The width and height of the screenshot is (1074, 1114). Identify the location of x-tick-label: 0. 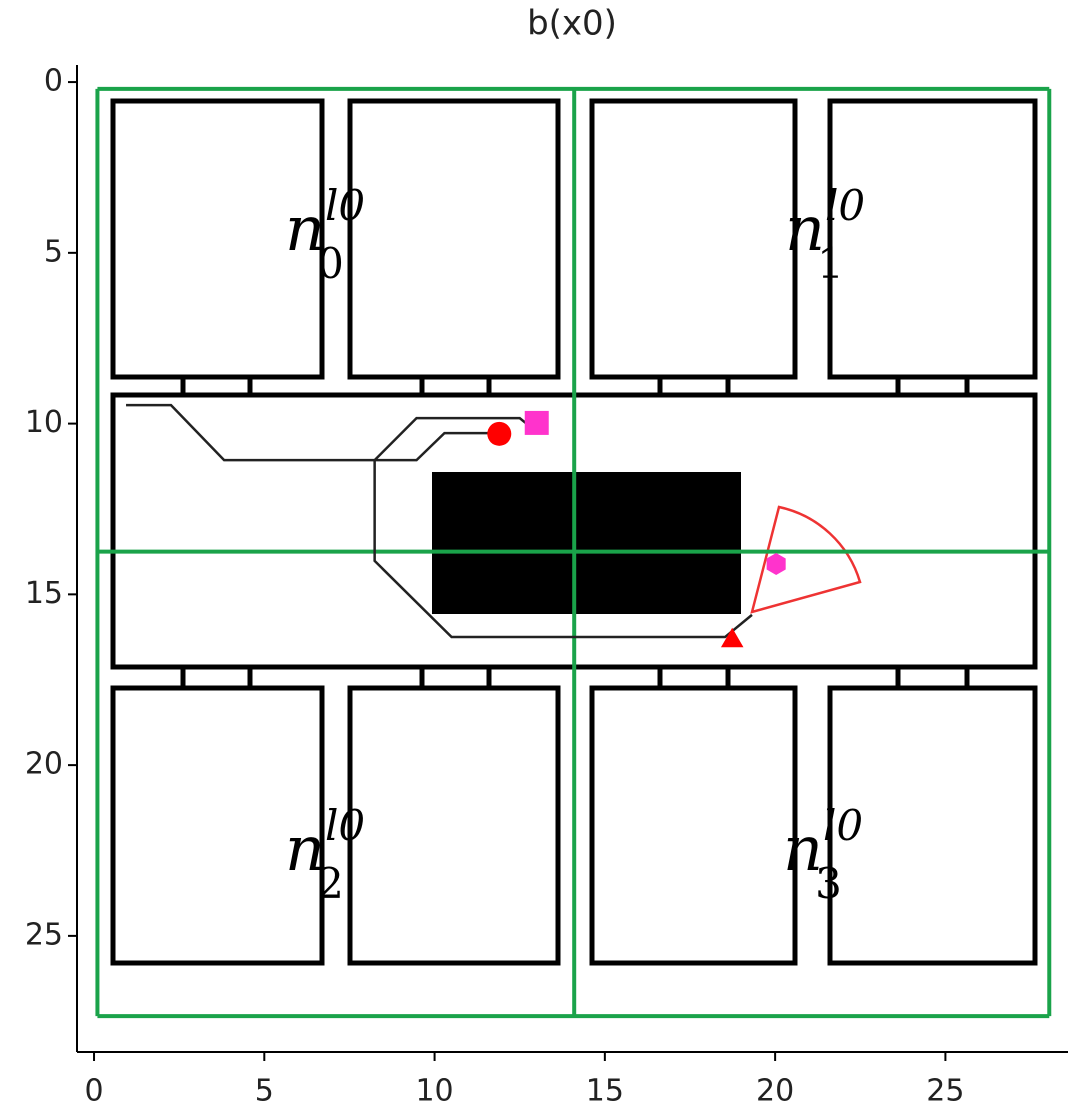
(93, 1091).